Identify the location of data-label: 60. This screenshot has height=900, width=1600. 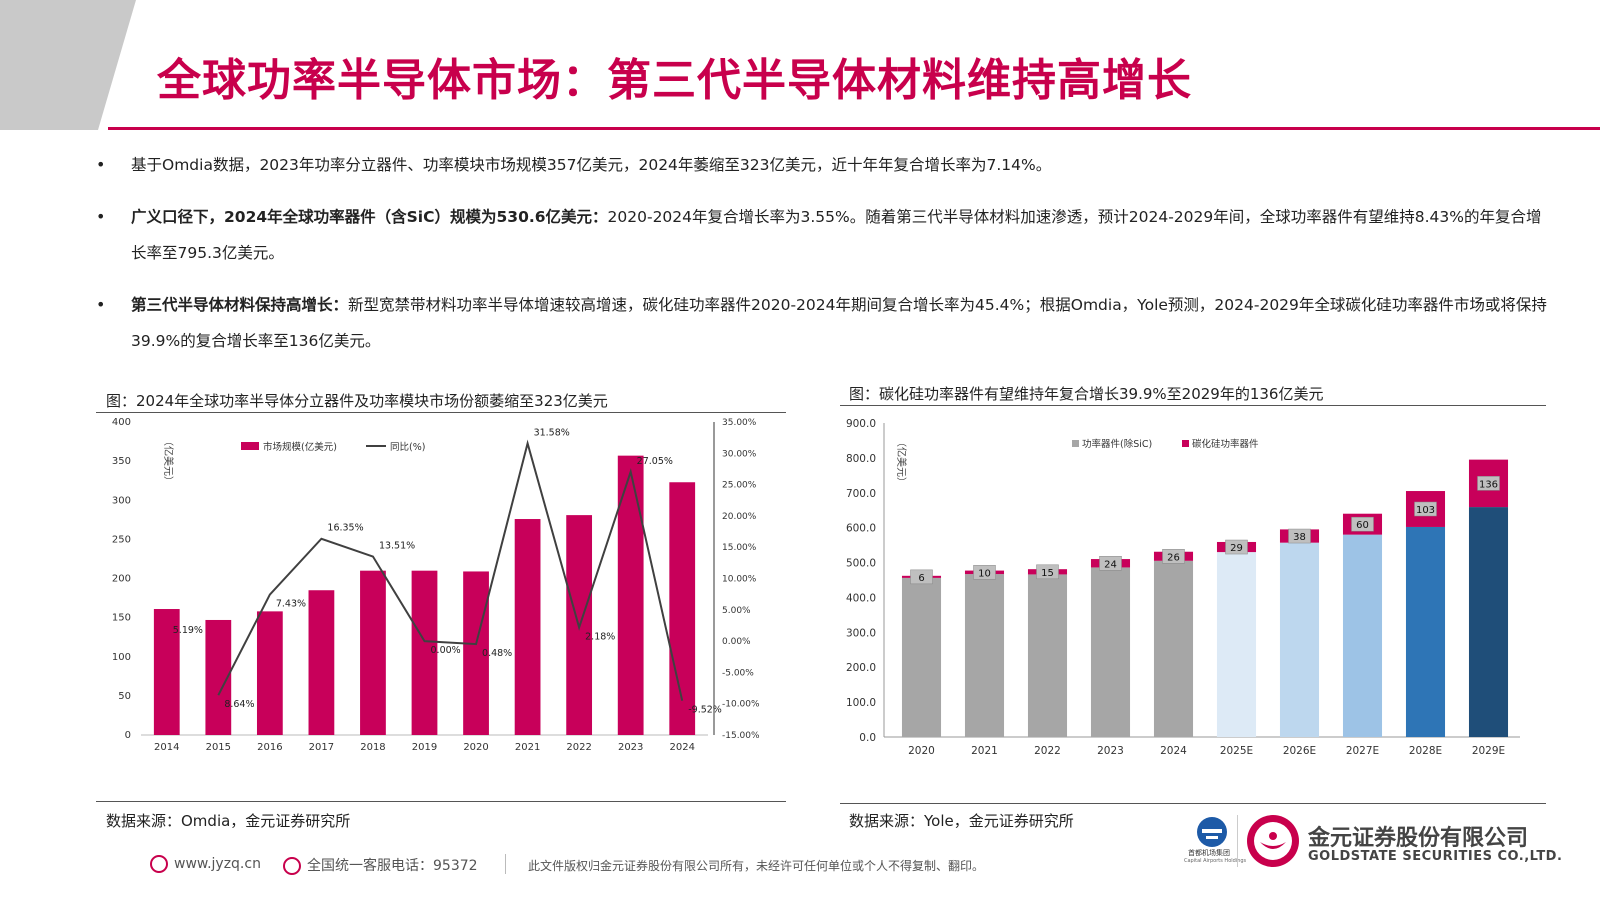
(1362, 525).